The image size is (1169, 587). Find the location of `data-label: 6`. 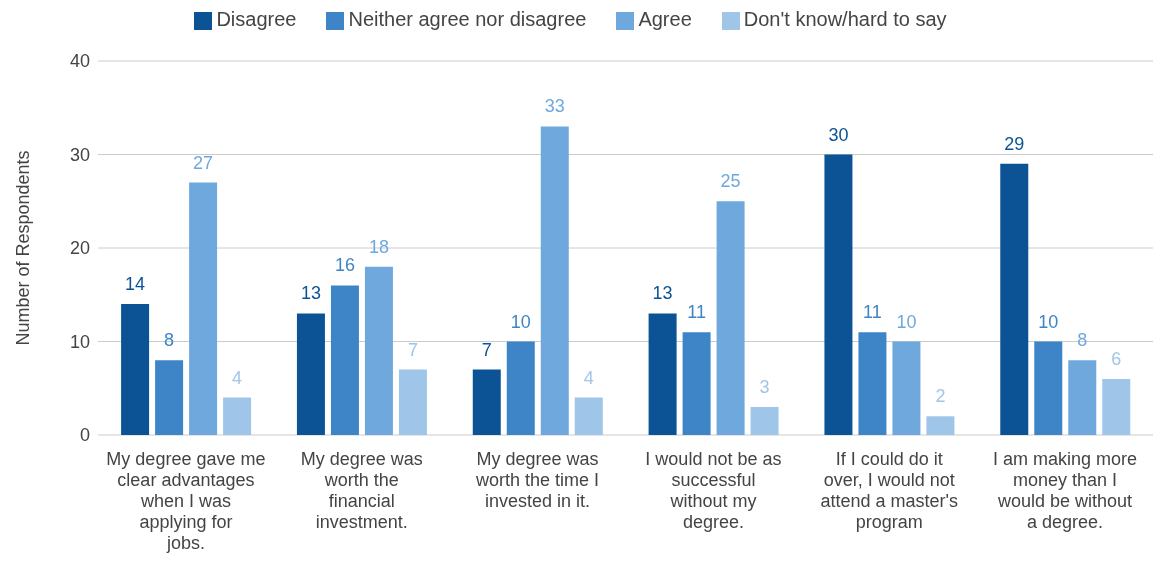

data-label: 6 is located at coordinates (1116, 358).